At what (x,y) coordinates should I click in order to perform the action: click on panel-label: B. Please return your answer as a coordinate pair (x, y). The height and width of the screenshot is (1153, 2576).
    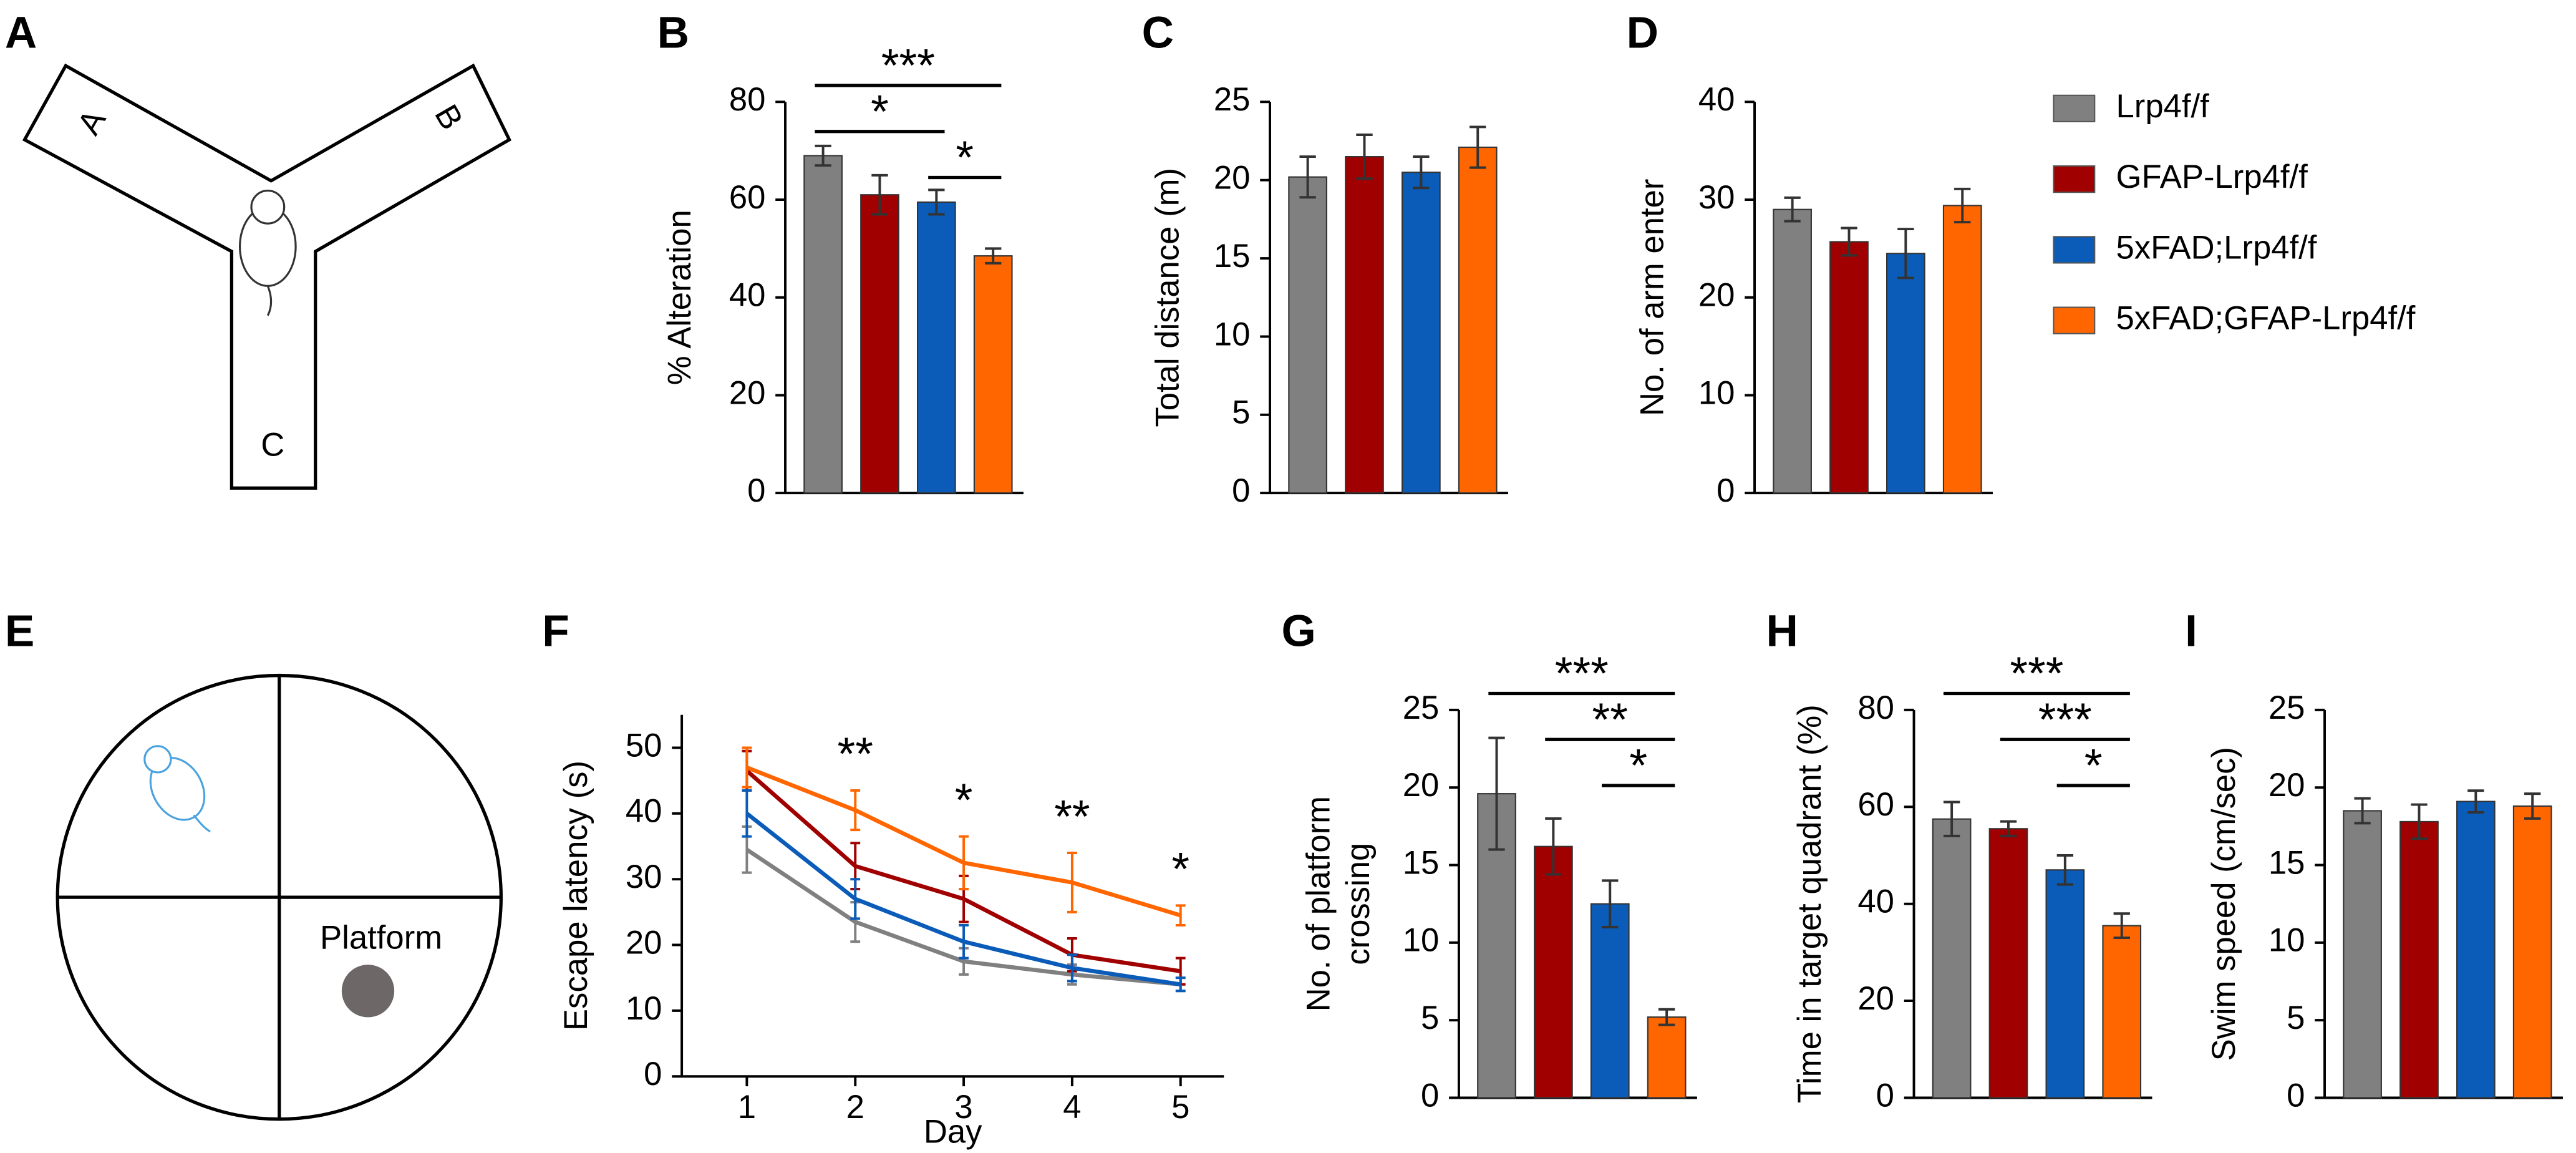
    Looking at the image, I should click on (673, 33).